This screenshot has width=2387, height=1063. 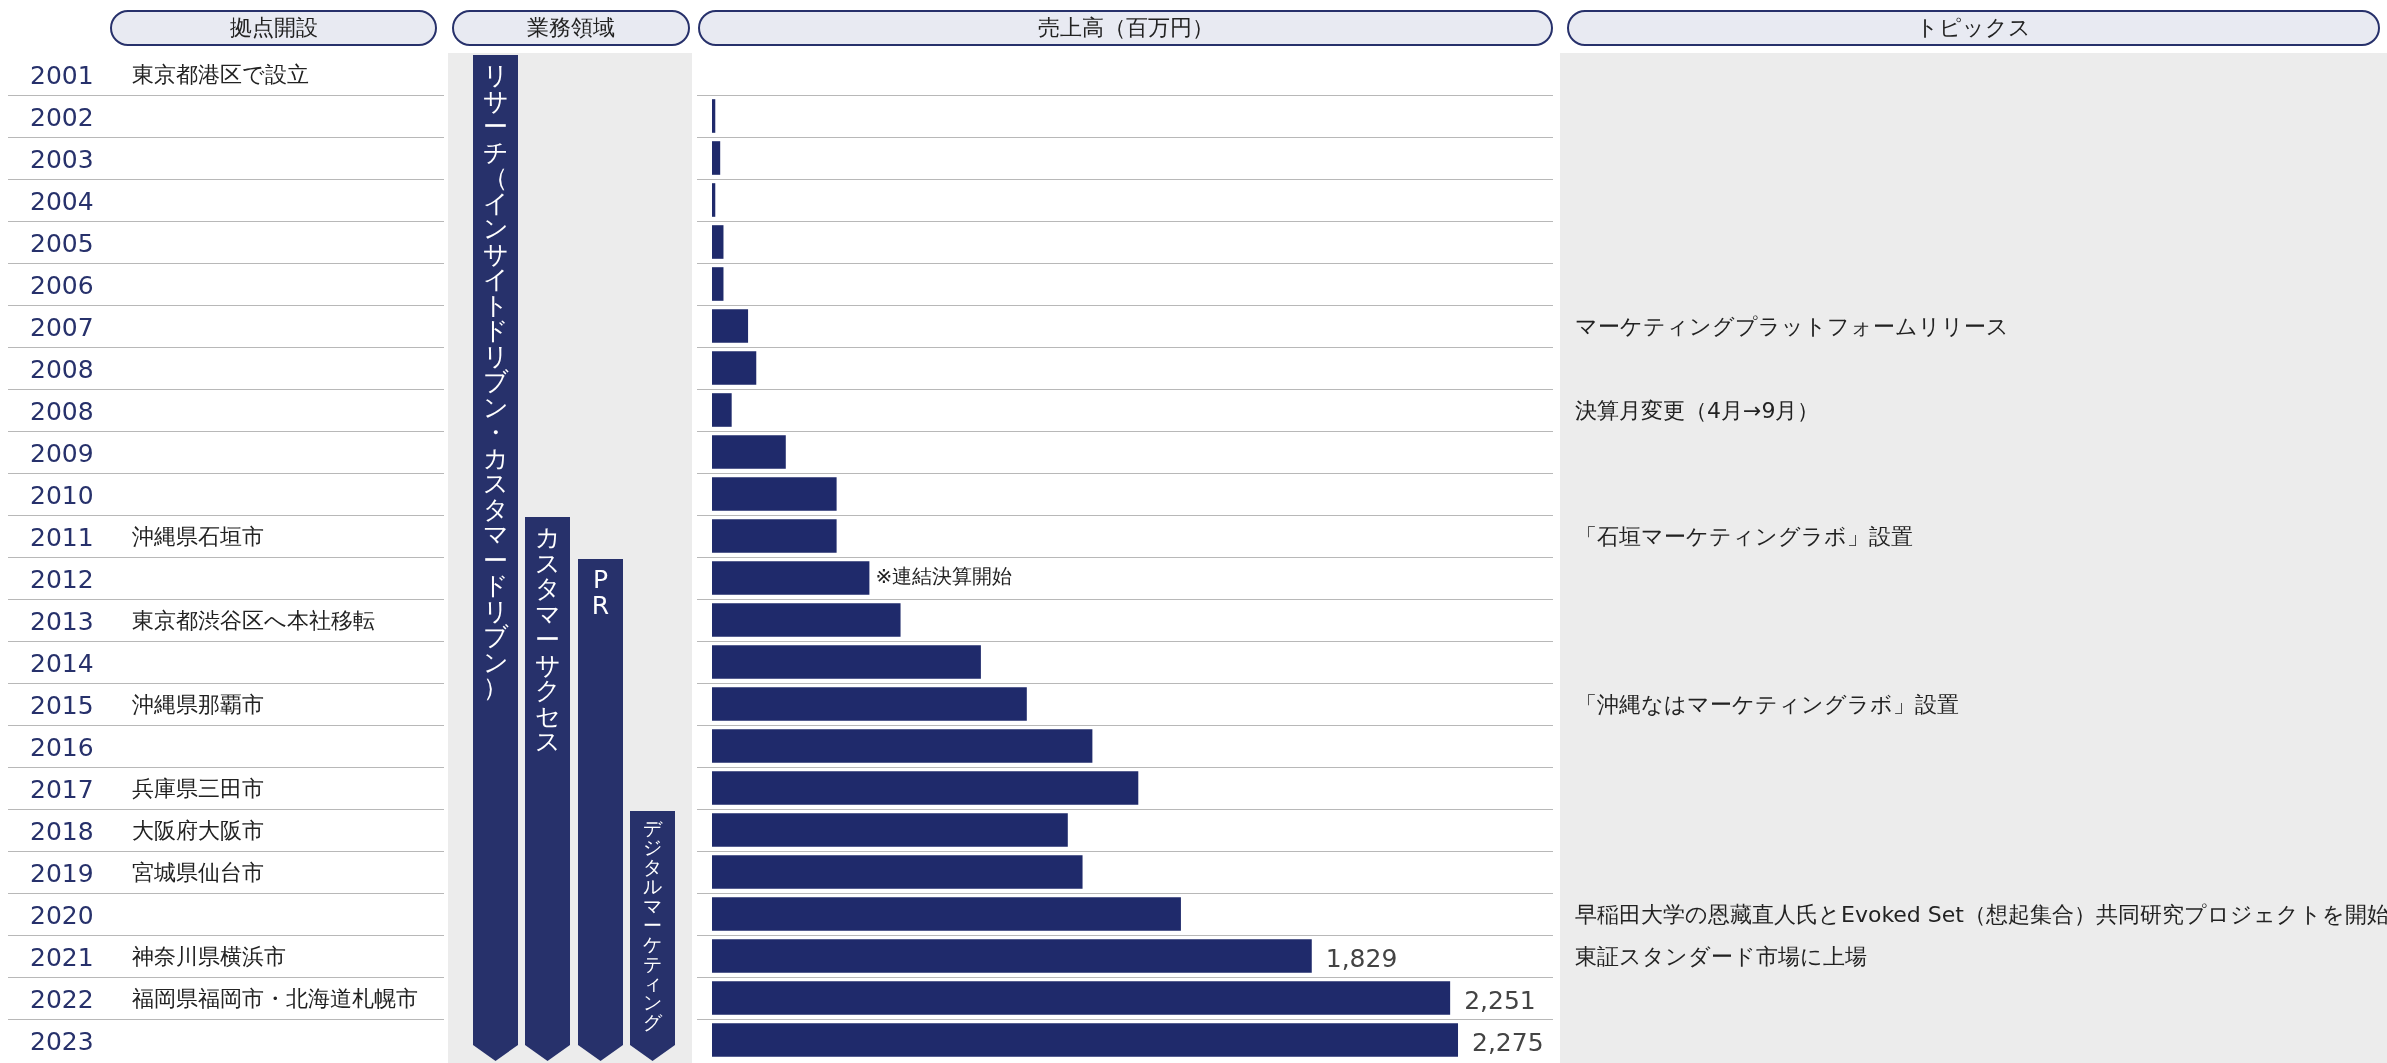 What do you see at coordinates (62, 285) in the screenshot?
I see `y-tick-label: 2006` at bounding box center [62, 285].